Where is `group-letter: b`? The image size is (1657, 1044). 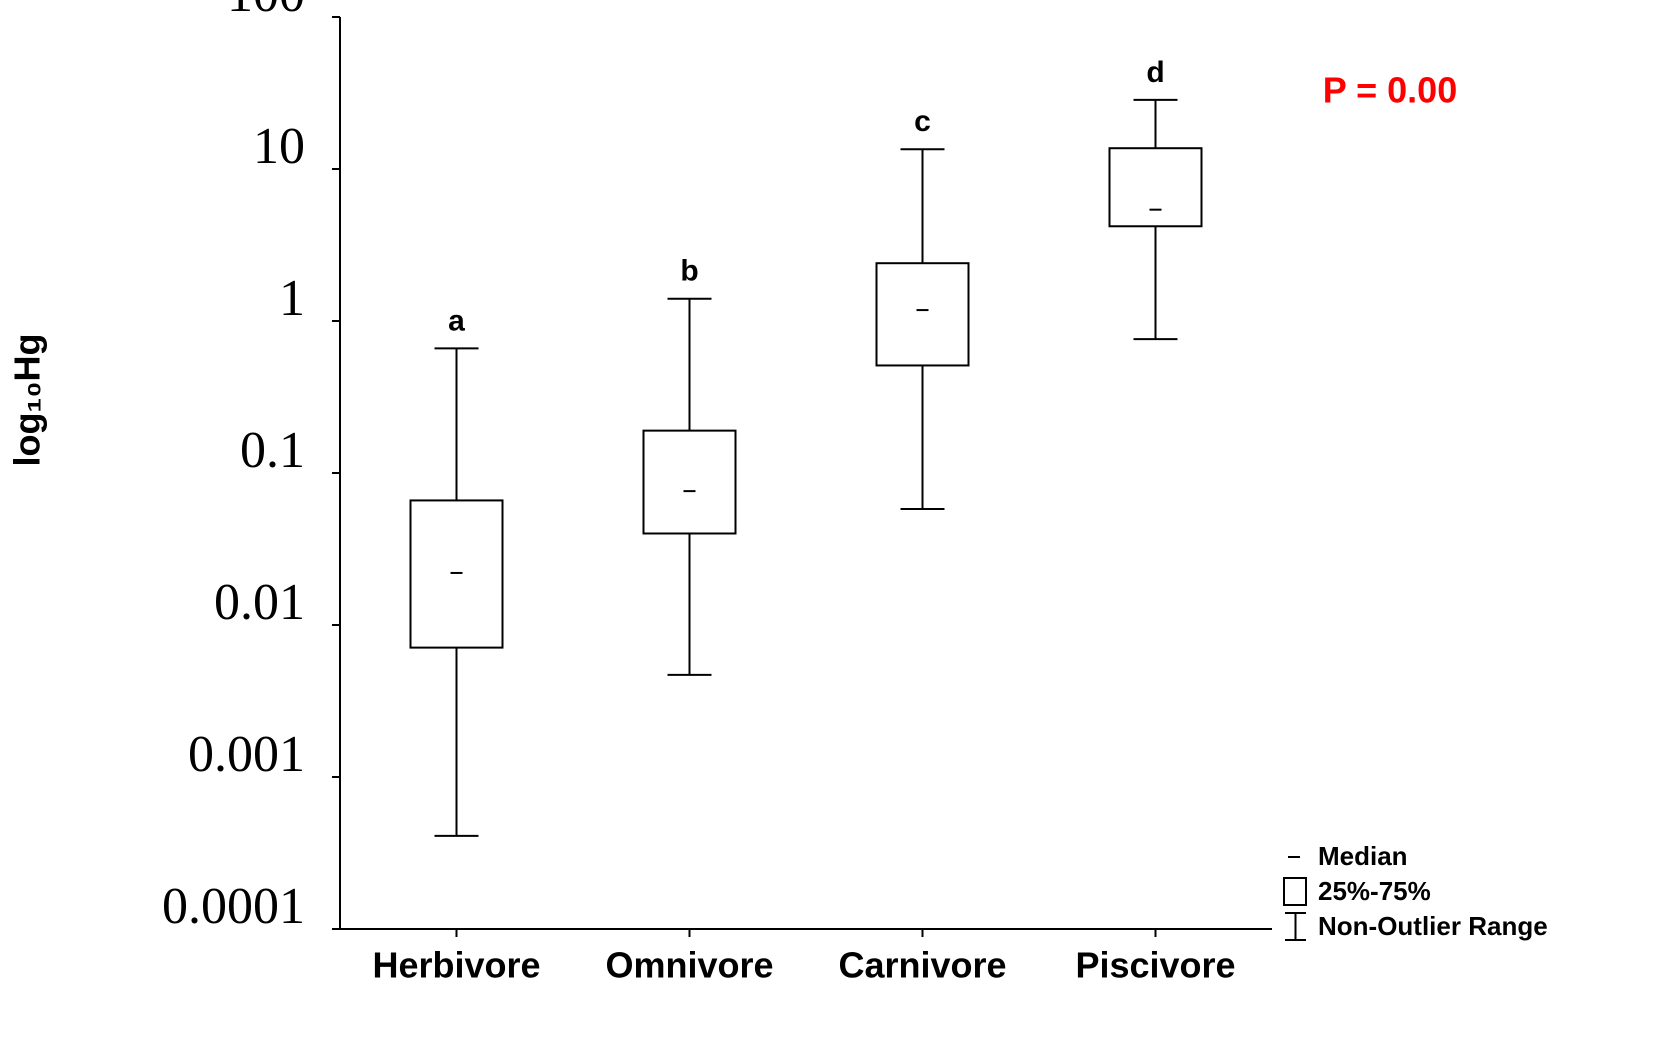
group-letter: b is located at coordinates (689, 271).